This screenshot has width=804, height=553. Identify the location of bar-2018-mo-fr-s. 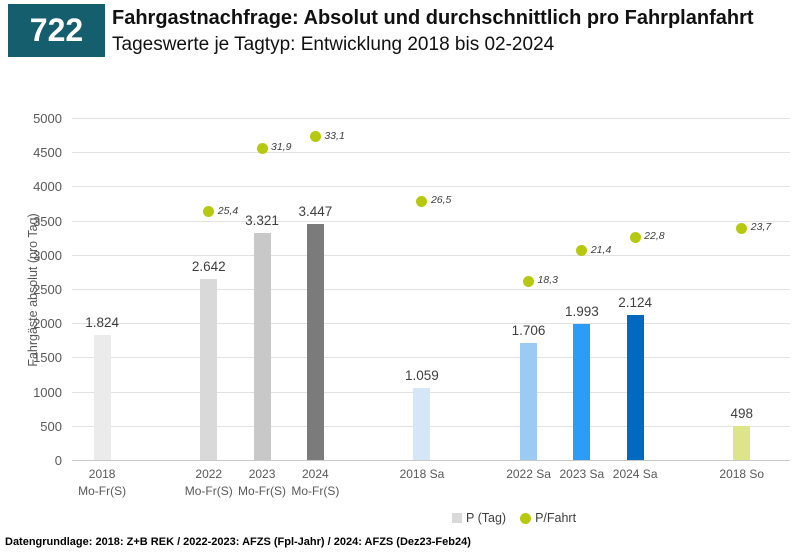
(102, 397).